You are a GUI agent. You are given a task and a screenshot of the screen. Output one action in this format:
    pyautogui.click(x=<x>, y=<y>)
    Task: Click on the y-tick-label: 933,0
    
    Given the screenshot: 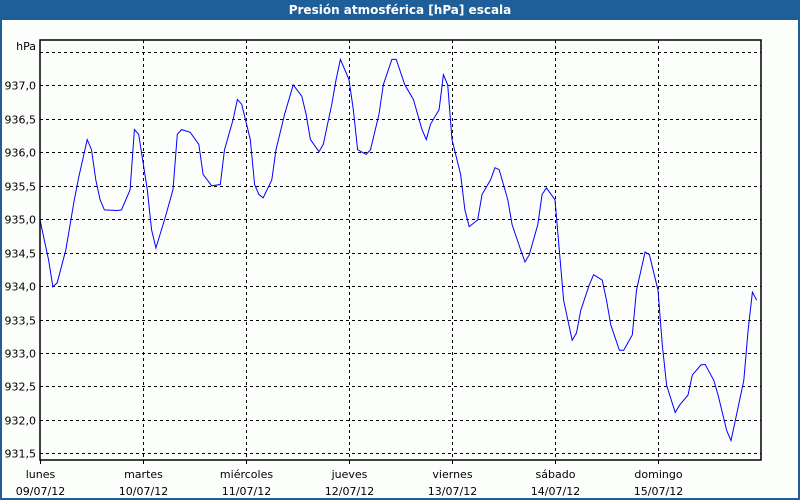 What is the action you would take?
    pyautogui.click(x=21, y=354)
    